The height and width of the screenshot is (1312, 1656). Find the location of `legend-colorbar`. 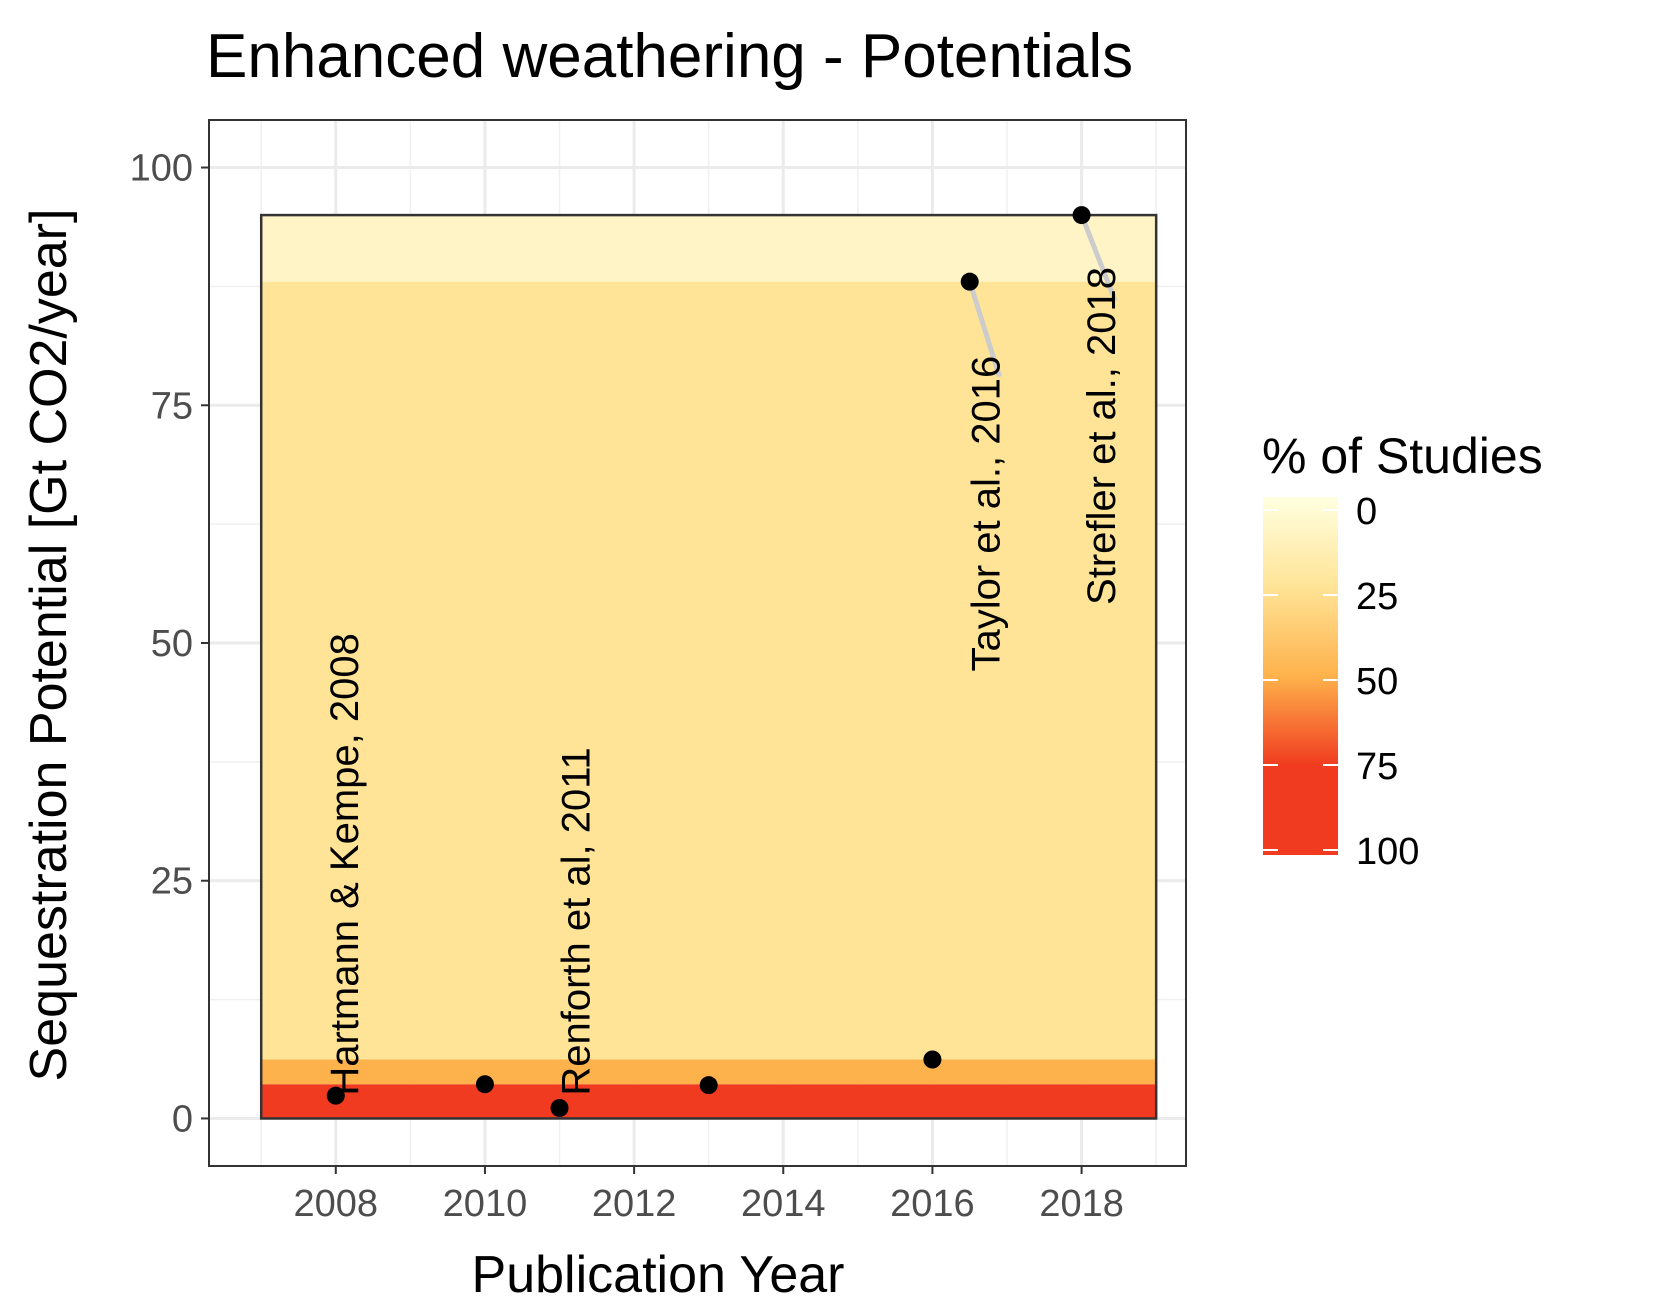

legend-colorbar is located at coordinates (1300, 676).